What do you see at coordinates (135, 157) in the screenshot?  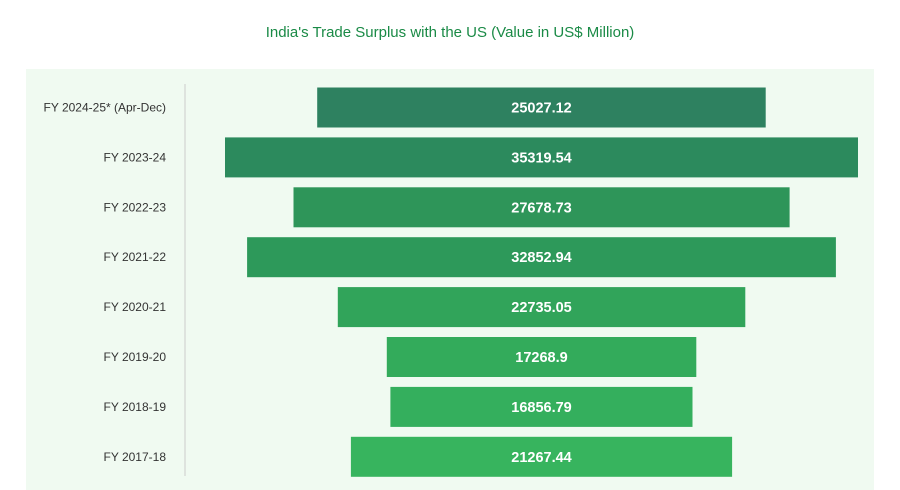 I see `category-label-1: FY 2023-24` at bounding box center [135, 157].